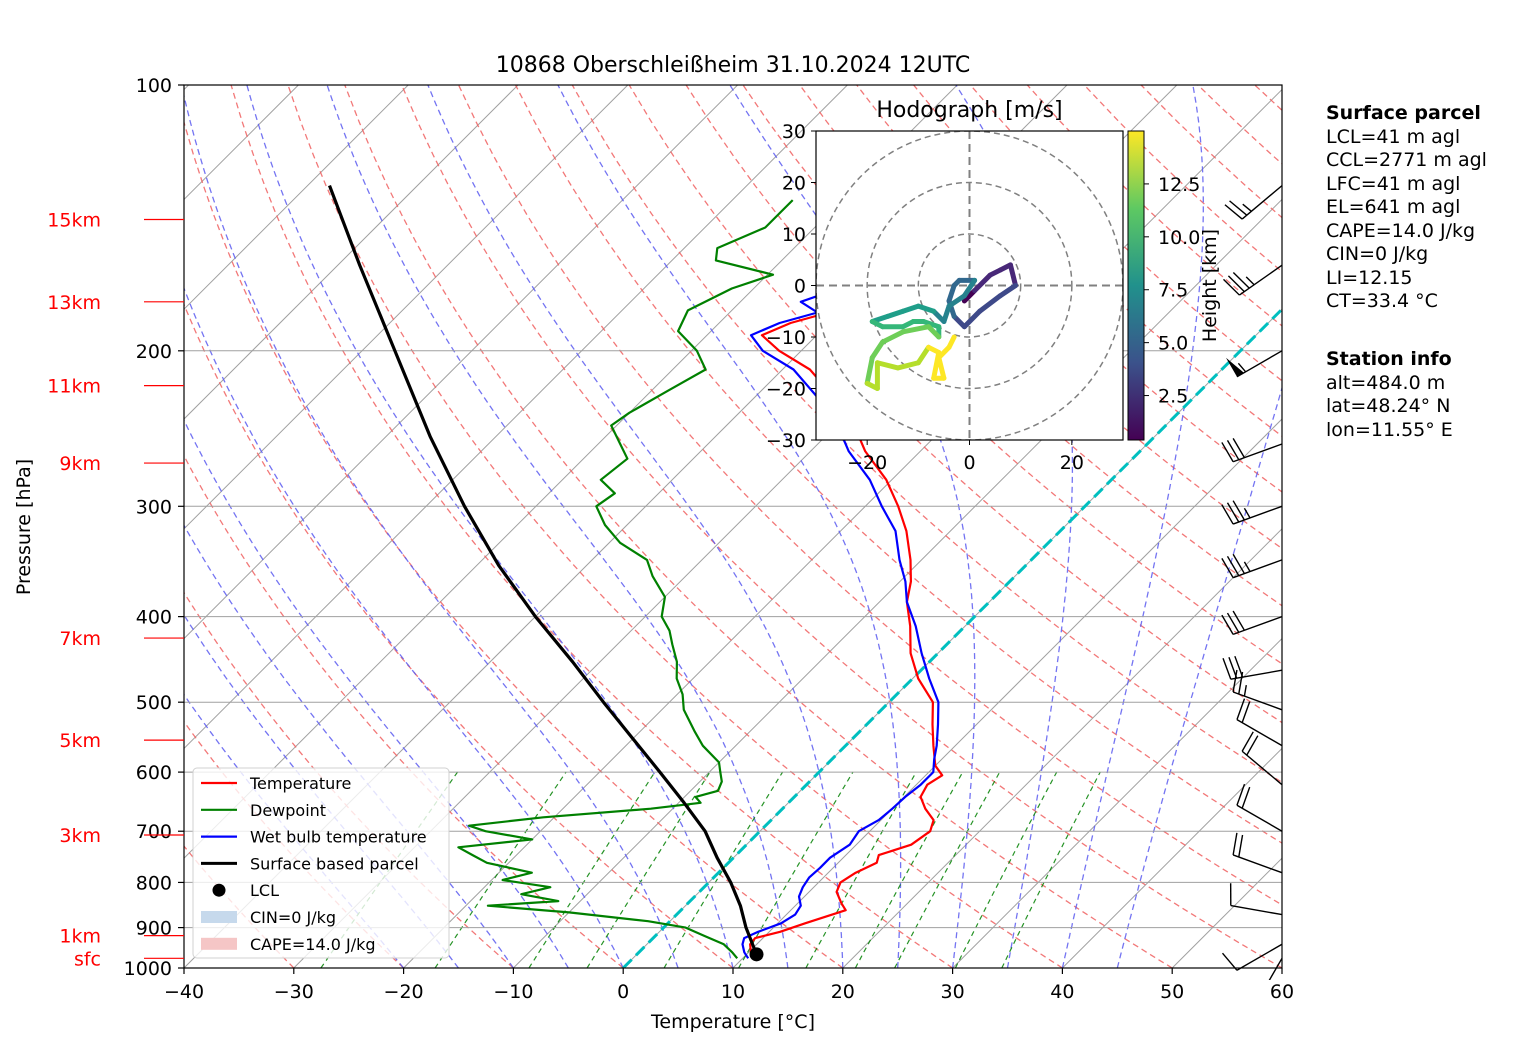 The width and height of the screenshot is (1517, 1054). What do you see at coordinates (1386, 382) in the screenshot?
I see `station-alt: alt=484.0 m` at bounding box center [1386, 382].